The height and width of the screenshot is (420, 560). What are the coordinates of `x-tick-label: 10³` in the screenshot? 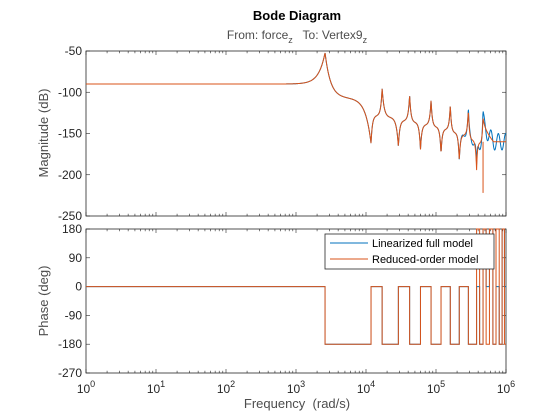 It's located at (296, 387).